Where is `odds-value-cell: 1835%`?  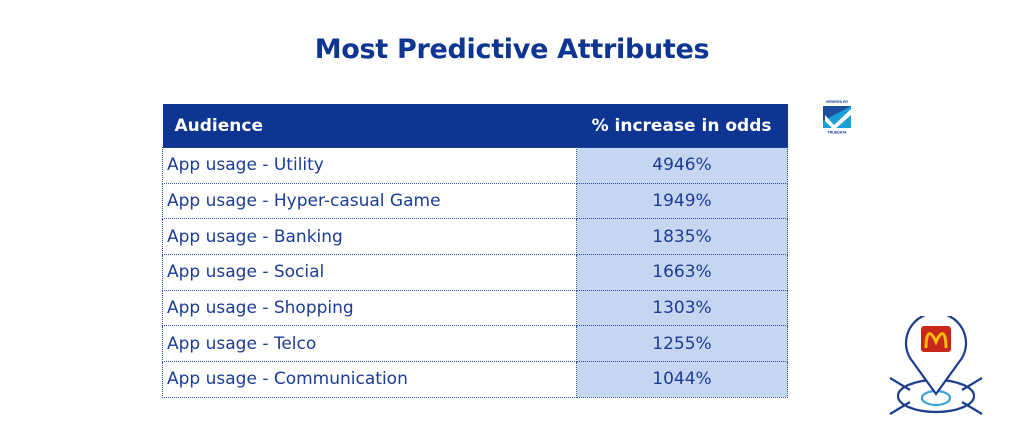 odds-value-cell: 1835% is located at coordinates (682, 237).